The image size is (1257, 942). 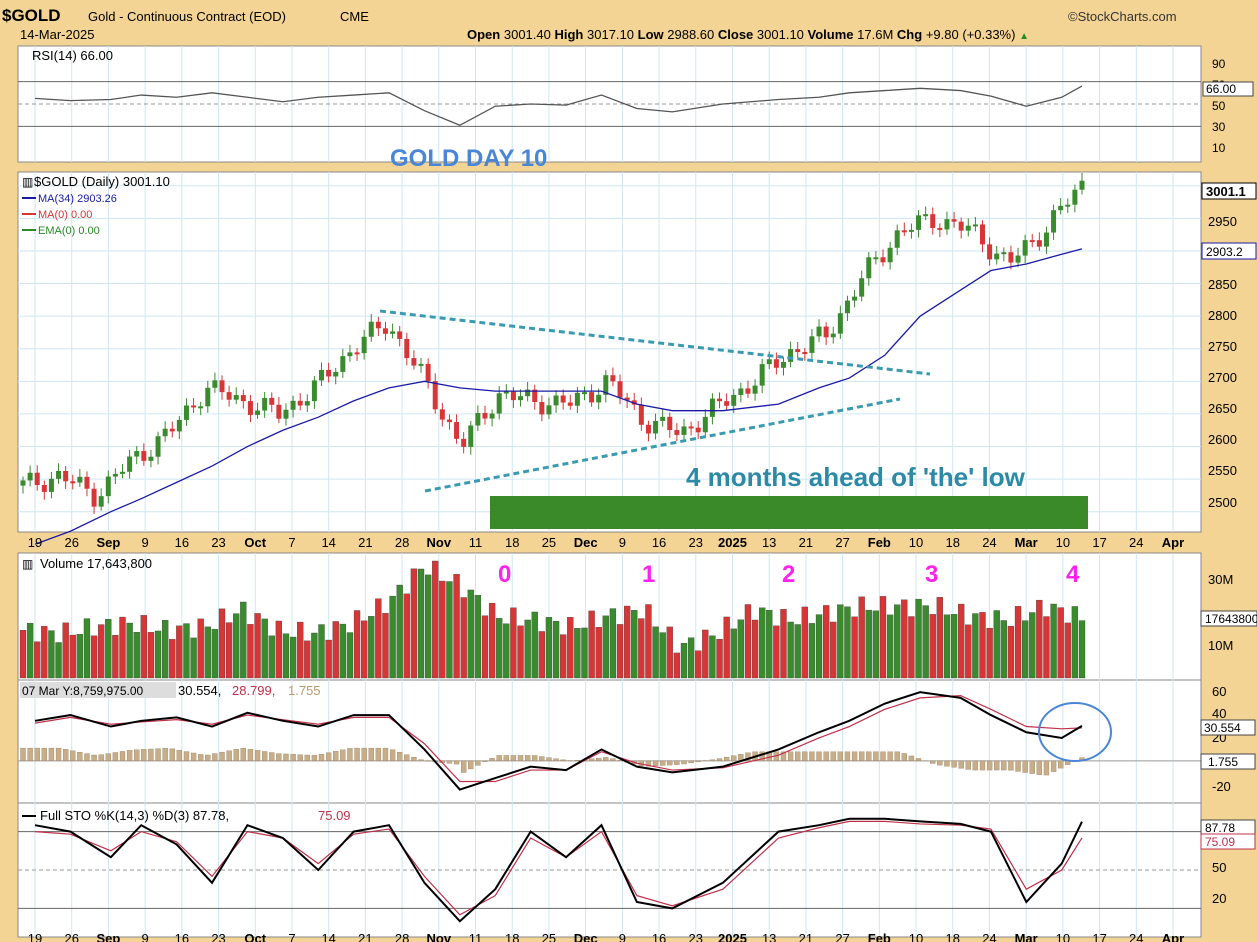 I want to click on rsi-value-box, so click(x=1228, y=89).